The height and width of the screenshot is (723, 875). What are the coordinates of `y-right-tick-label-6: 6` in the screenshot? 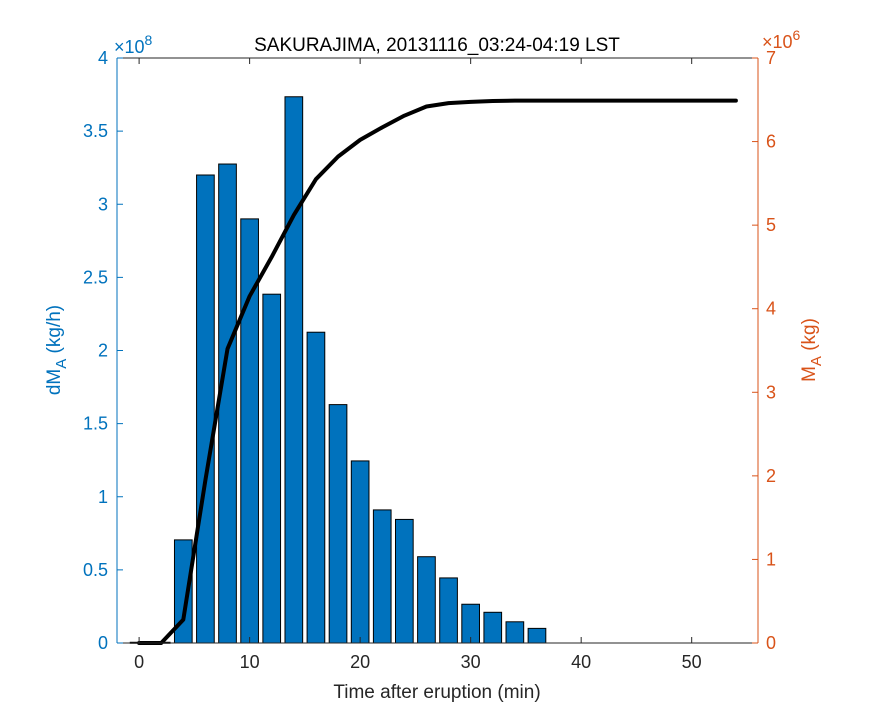 It's located at (771, 142).